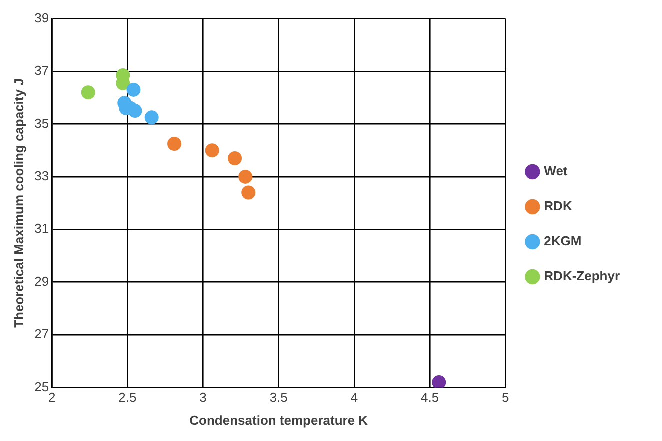  Describe the element at coordinates (558, 206) in the screenshot. I see `legend-label: RDK` at that location.